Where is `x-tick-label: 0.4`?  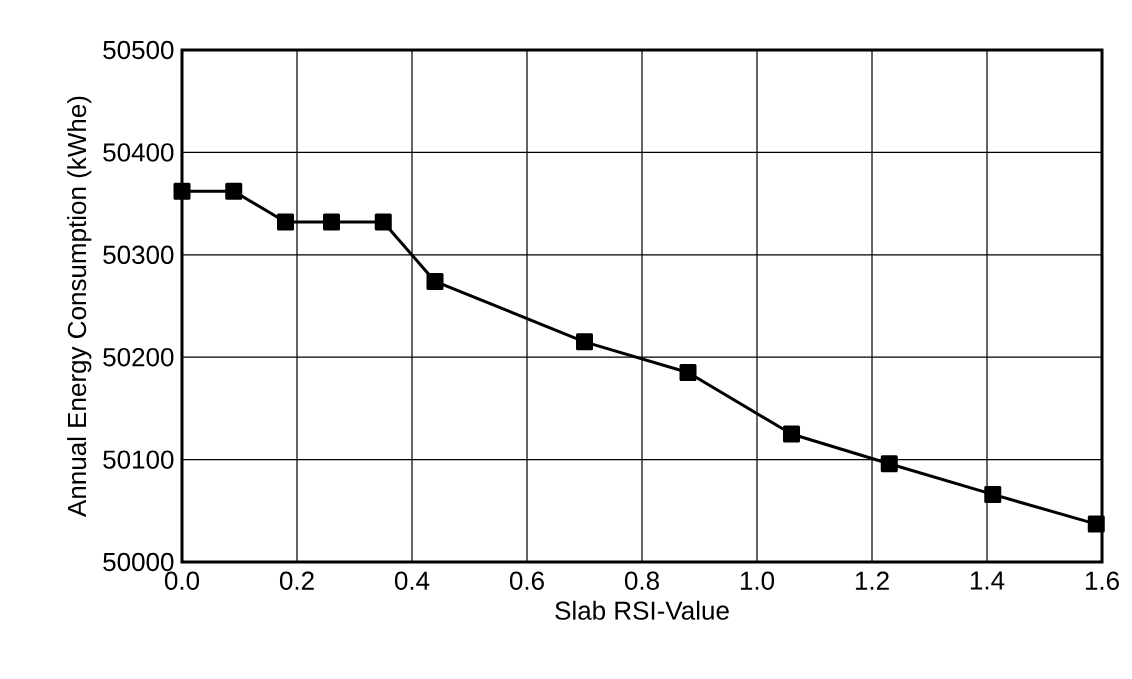
x-tick-label: 0.4 is located at coordinates (412, 580).